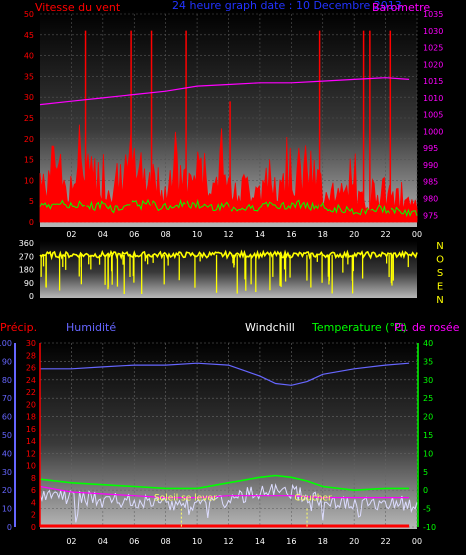 This screenshot has height=555, width=466. I want to click on temperature-y-tick: 0, so click(425, 490).